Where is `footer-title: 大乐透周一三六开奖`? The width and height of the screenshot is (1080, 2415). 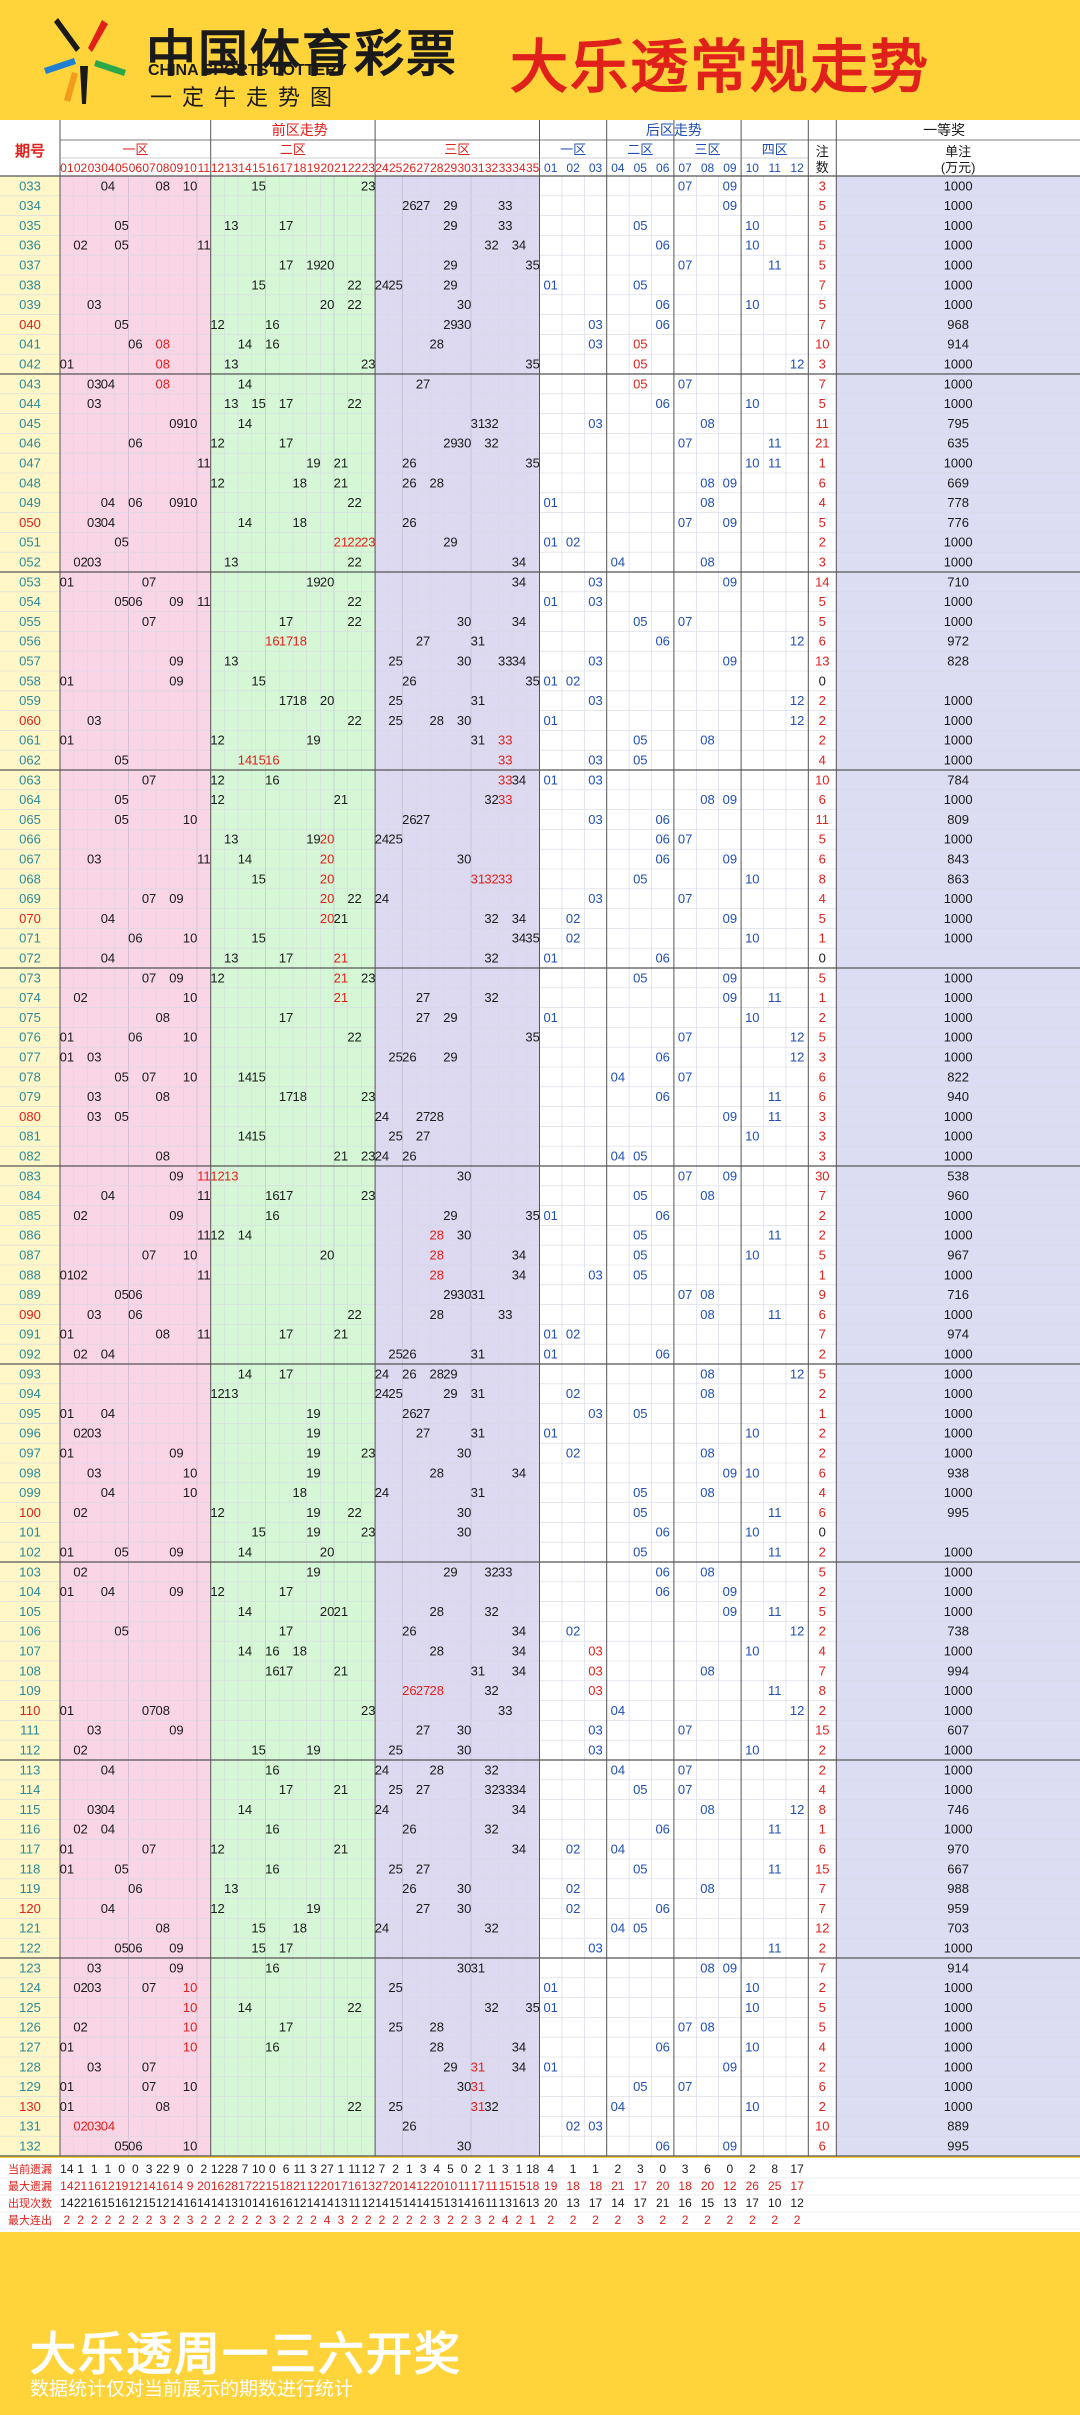 footer-title: 大乐透周一三六开奖 is located at coordinates (246, 2354).